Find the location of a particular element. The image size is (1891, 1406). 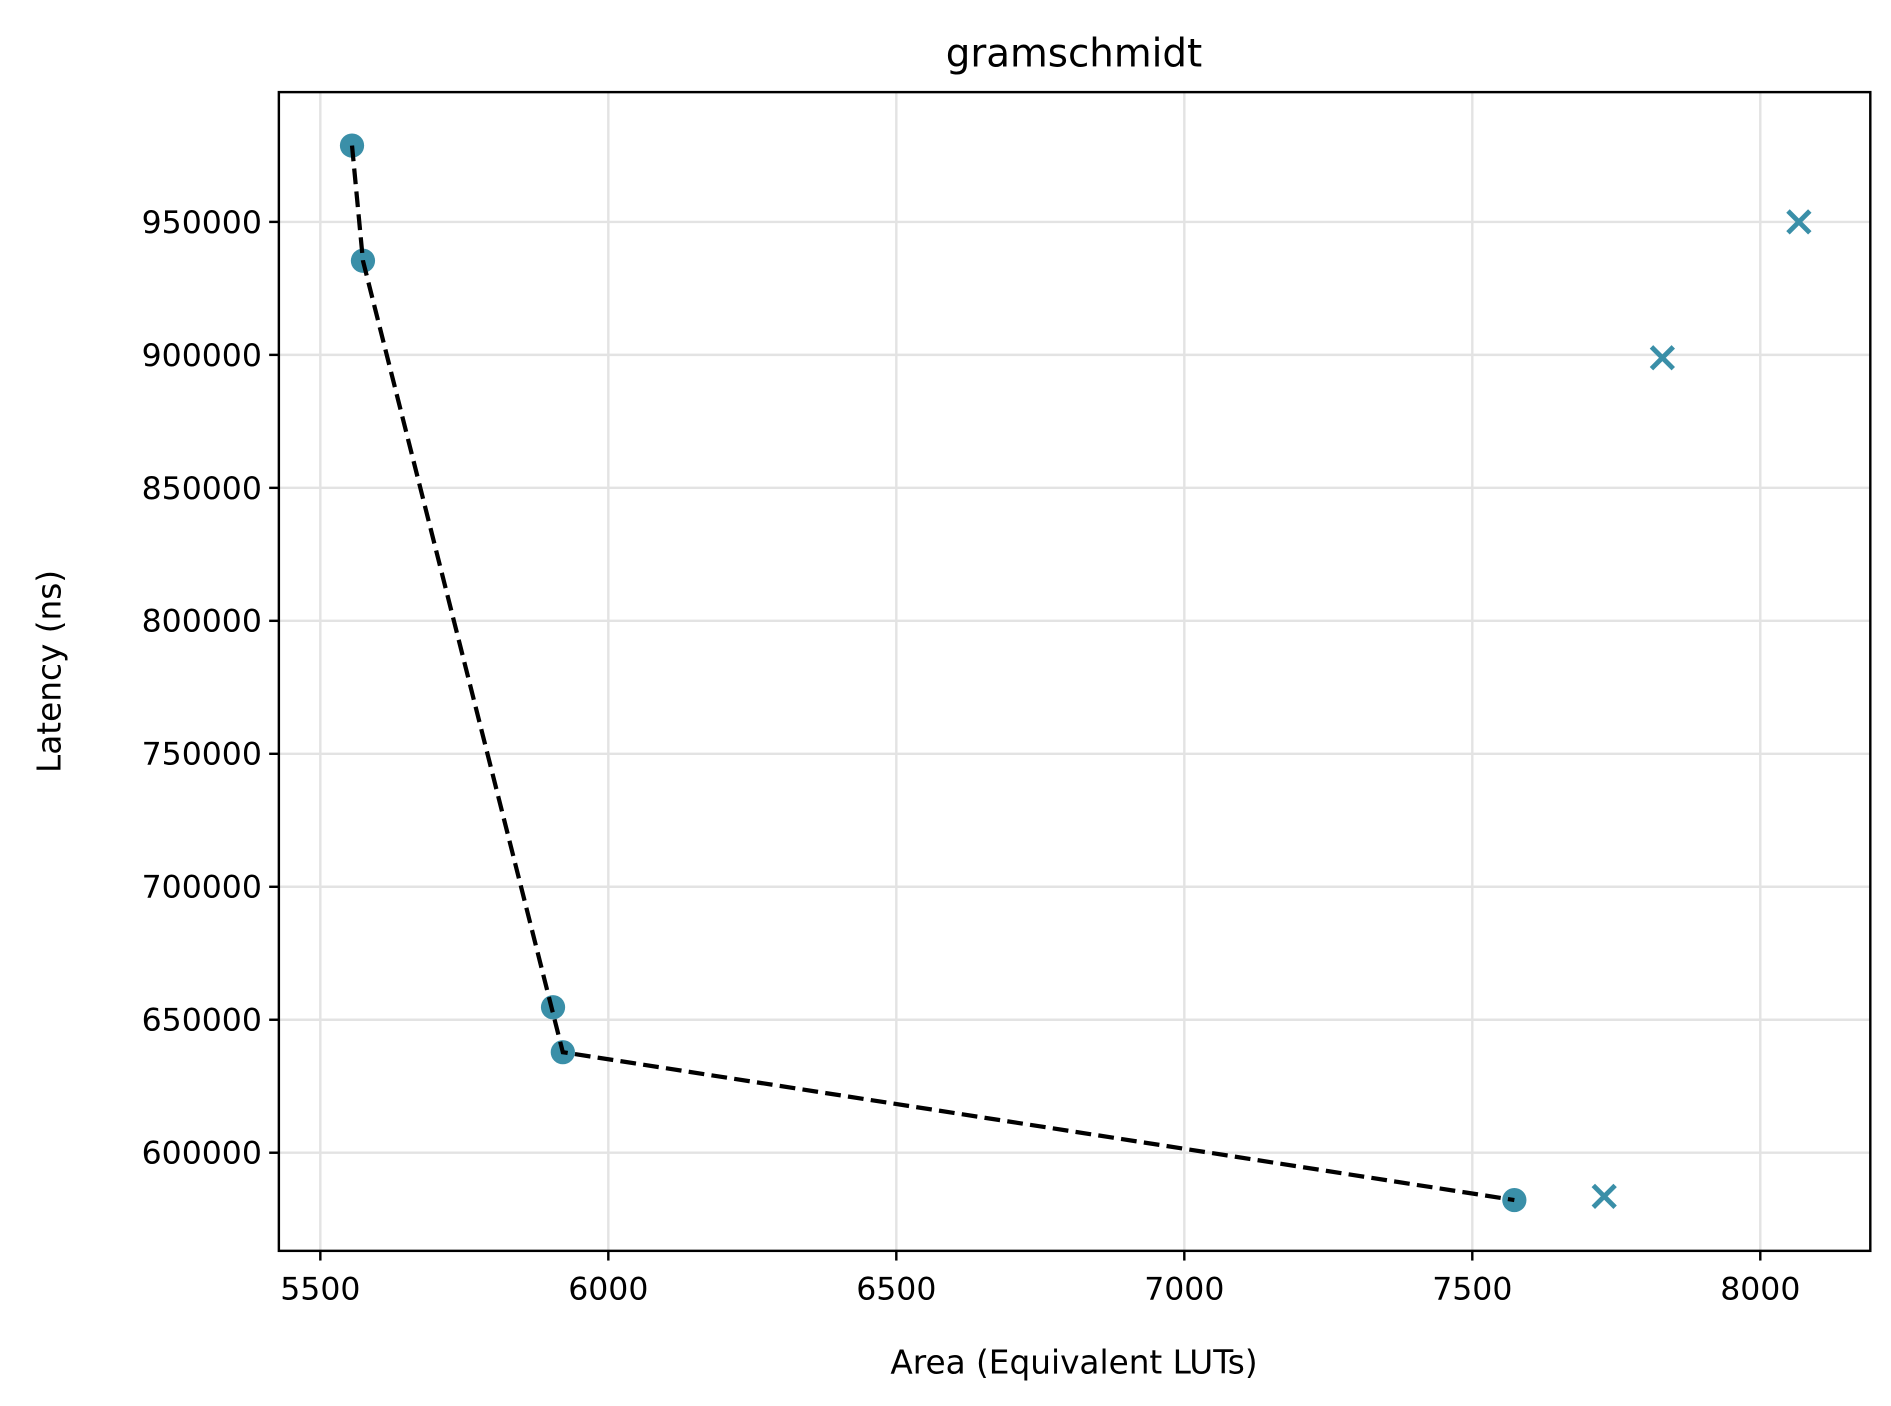

y-tick-label: 850000 is located at coordinates (202, 489).